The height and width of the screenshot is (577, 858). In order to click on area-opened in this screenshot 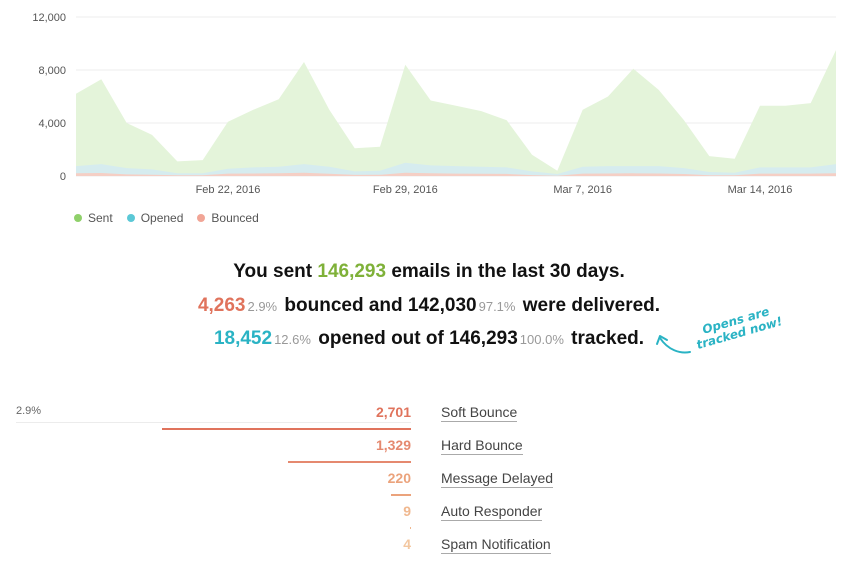, I will do `click(456, 169)`.